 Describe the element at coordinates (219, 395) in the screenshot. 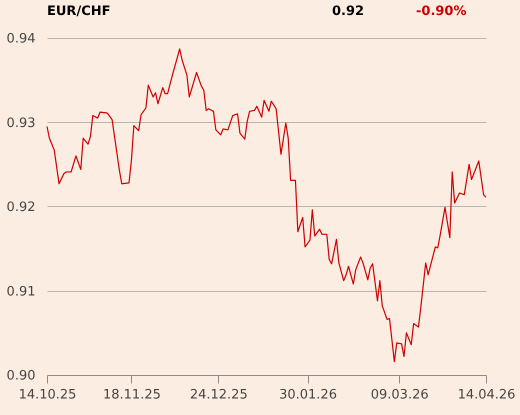

I see `x-tick-label: 24.12.25` at that location.